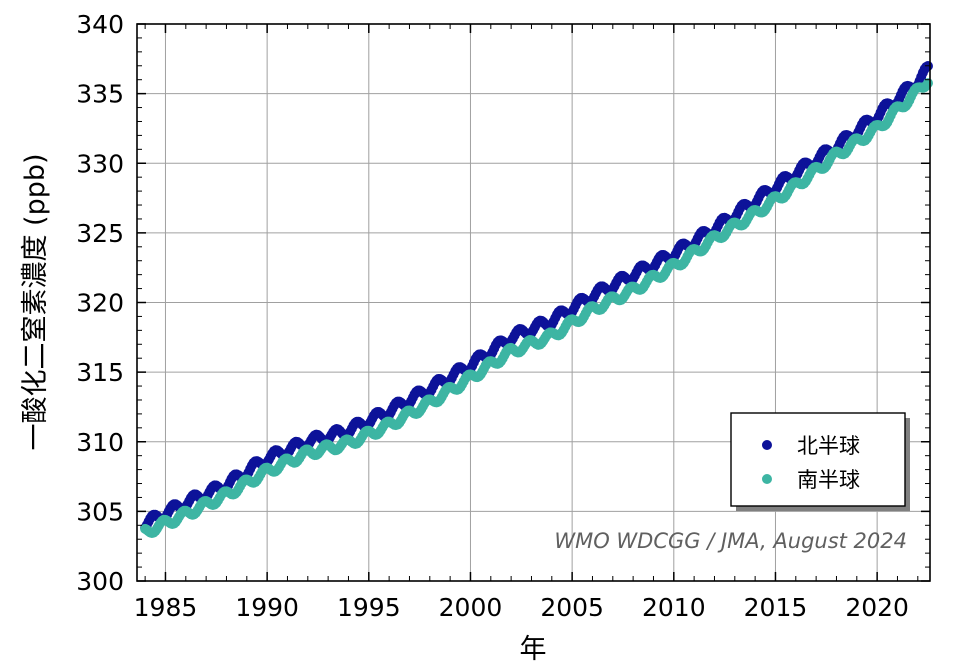 This screenshot has width=958, height=669. What do you see at coordinates (35, 301) in the screenshot?
I see `y-axis-label: 一酸化二窒素濃度 (ppb)` at bounding box center [35, 301].